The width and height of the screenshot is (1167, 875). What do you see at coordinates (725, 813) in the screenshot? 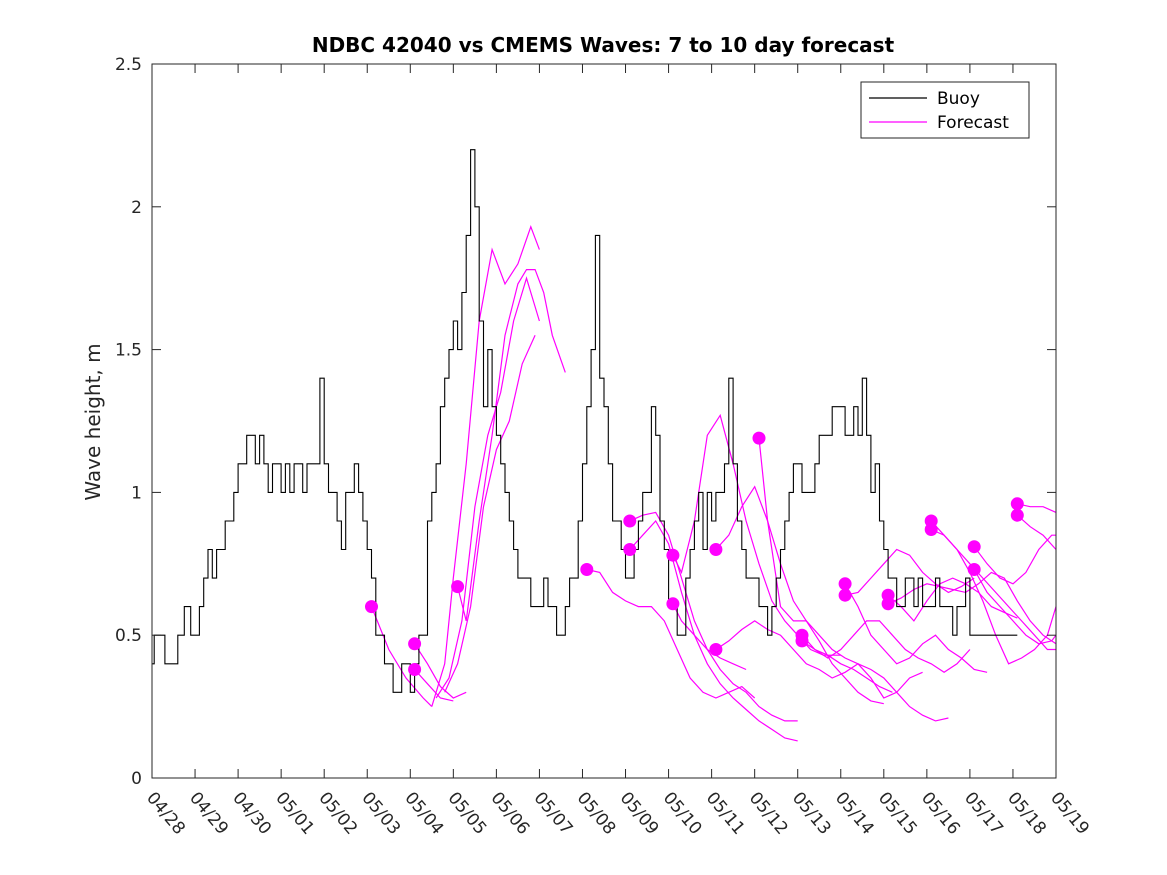
I see `x-tick-label-13: 05/11` at bounding box center [725, 813].